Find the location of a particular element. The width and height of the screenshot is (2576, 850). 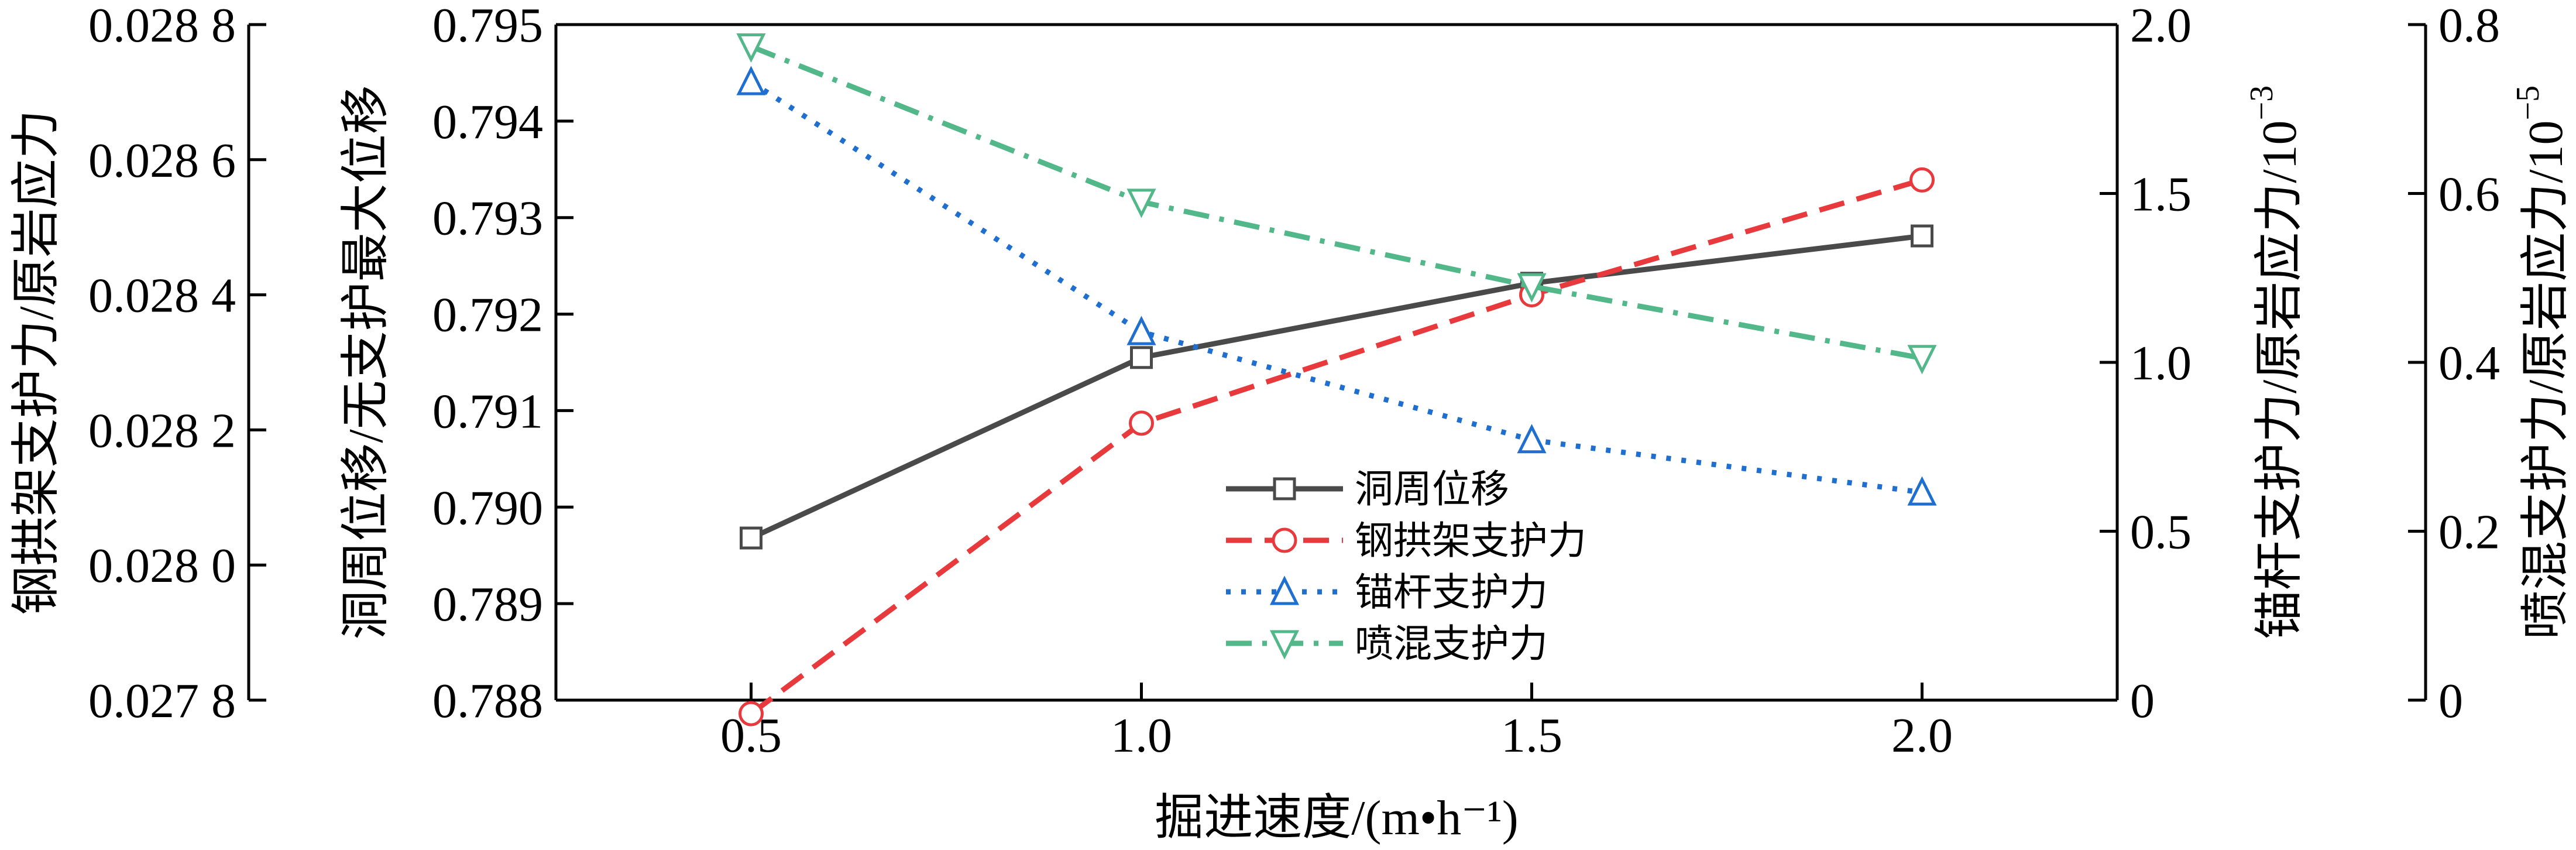

y-tick-label-left_inner: 0.790 is located at coordinates (487, 508).